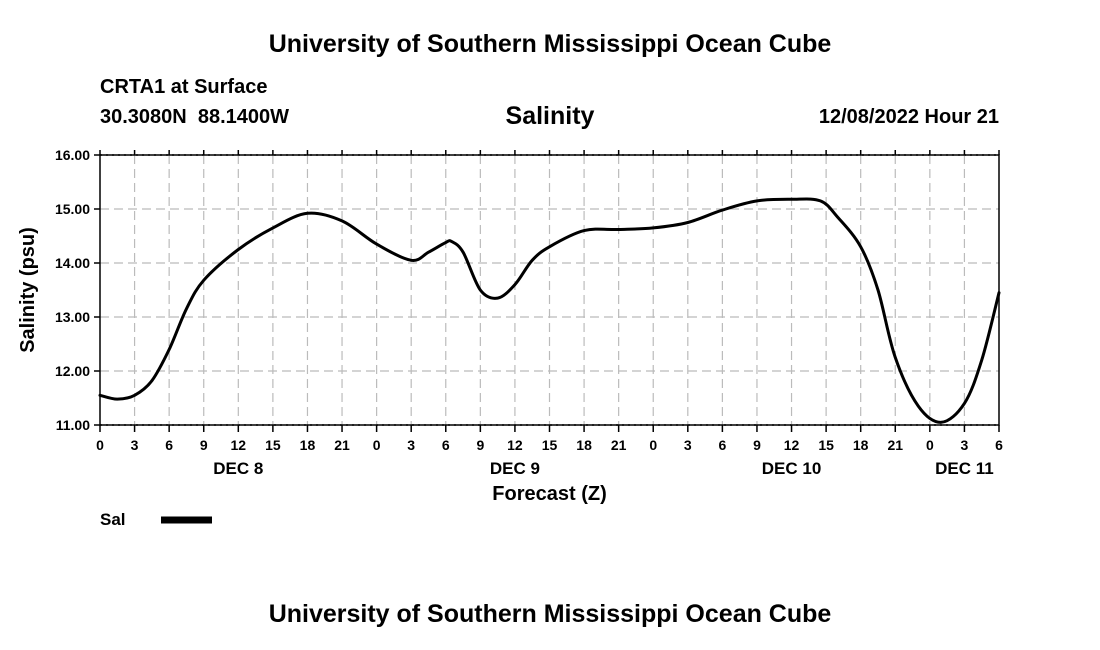 The image size is (1100, 650). I want to click on x-tick-labels: 0 3 6 9 12 15 18 21 0 3 6 9 12 15 18 21 0 3 6 9 12 15 18 21 0 3 6, so click(549, 445).